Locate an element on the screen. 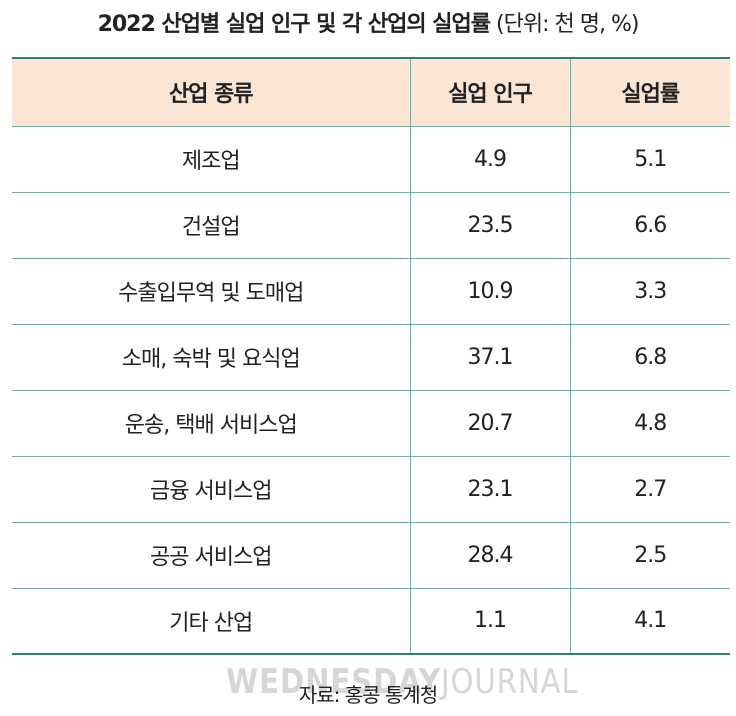 Image resolution: width=736 pixels, height=716 pixels. cell-rate: 2.5 is located at coordinates (649, 555).